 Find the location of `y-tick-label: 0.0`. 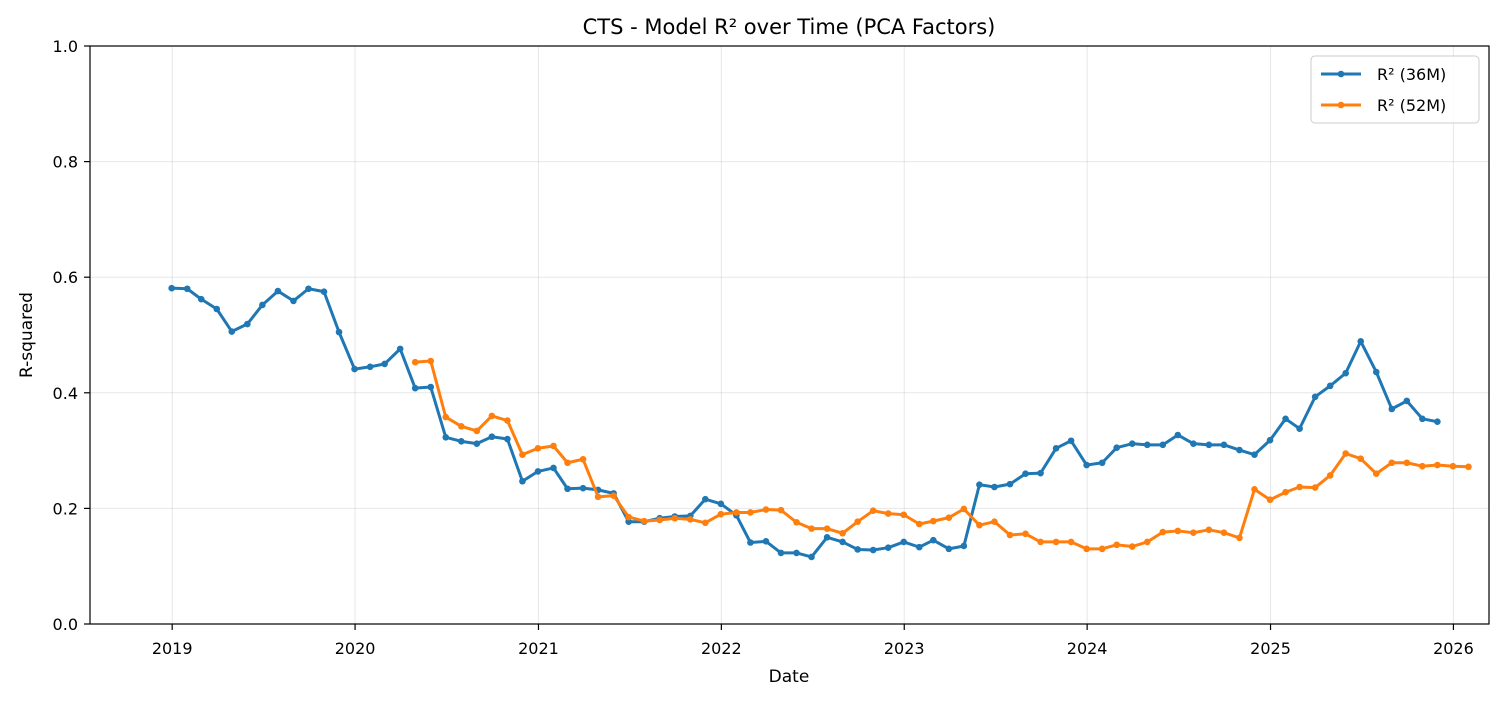

y-tick-label: 0.0 is located at coordinates (65, 624).